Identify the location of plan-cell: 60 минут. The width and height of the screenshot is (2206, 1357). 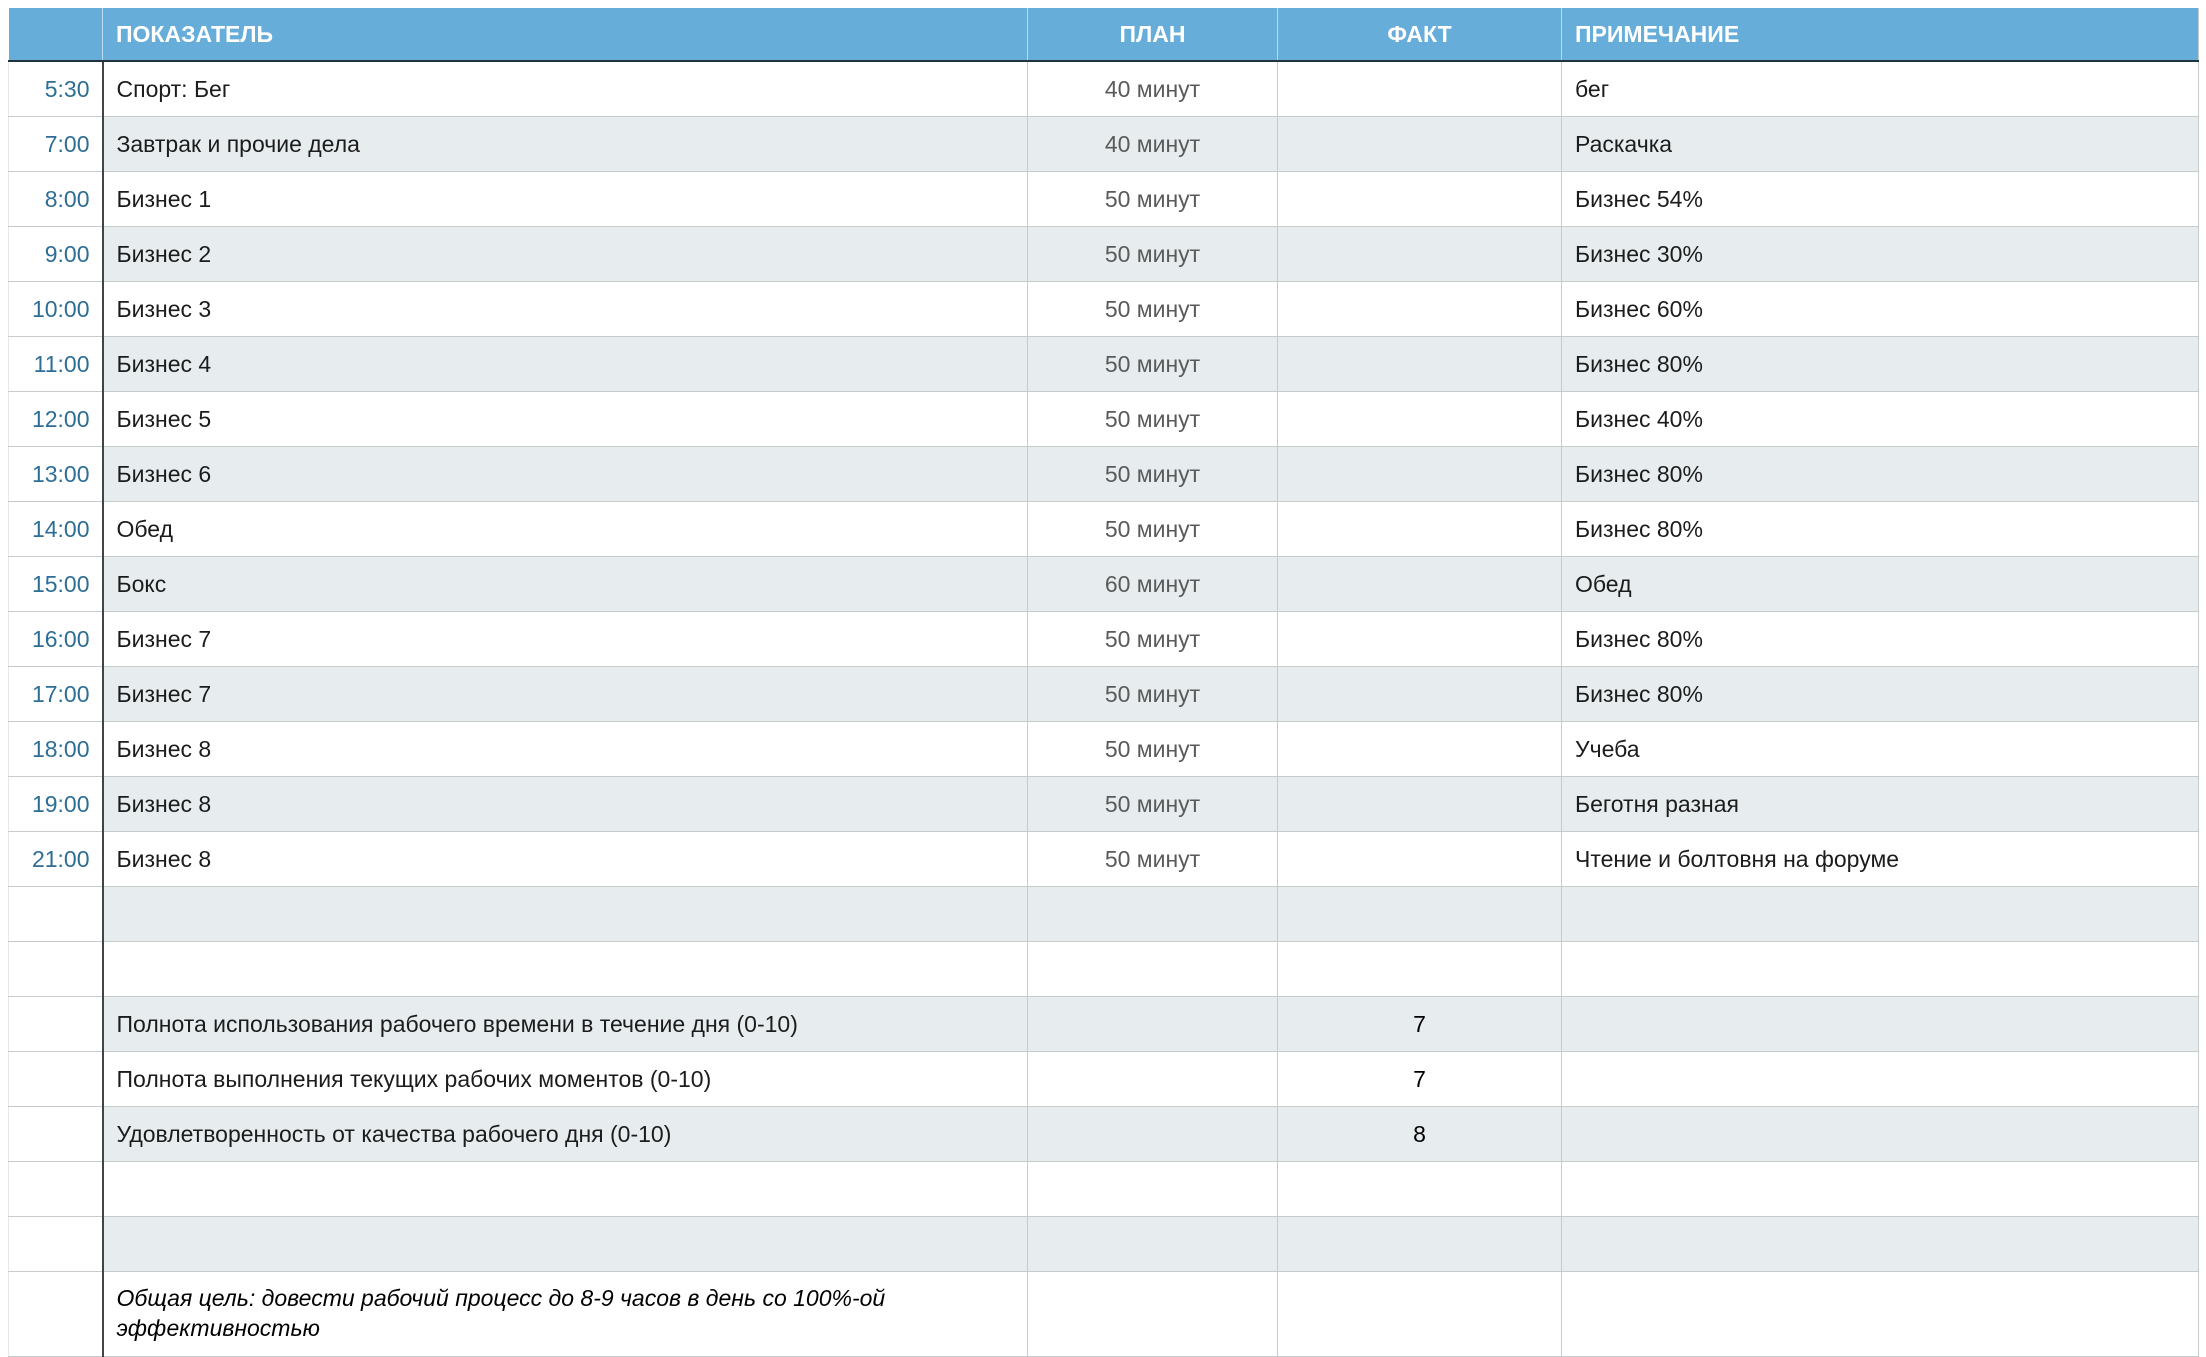
(1152, 584).